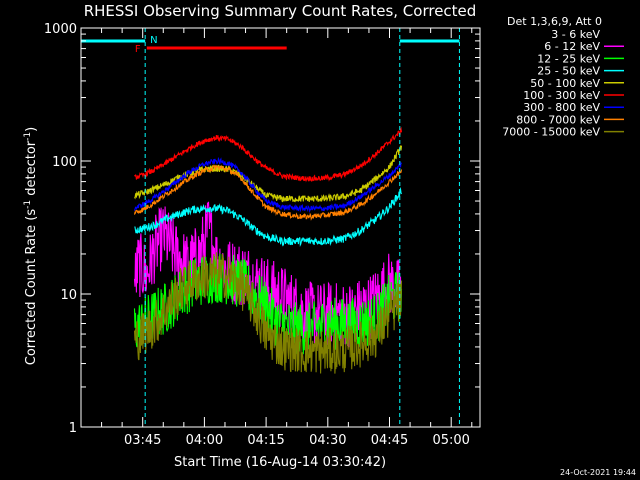  What do you see at coordinates (568, 71) in the screenshot?
I see `legend-label: 25 - 50 keV` at bounding box center [568, 71].